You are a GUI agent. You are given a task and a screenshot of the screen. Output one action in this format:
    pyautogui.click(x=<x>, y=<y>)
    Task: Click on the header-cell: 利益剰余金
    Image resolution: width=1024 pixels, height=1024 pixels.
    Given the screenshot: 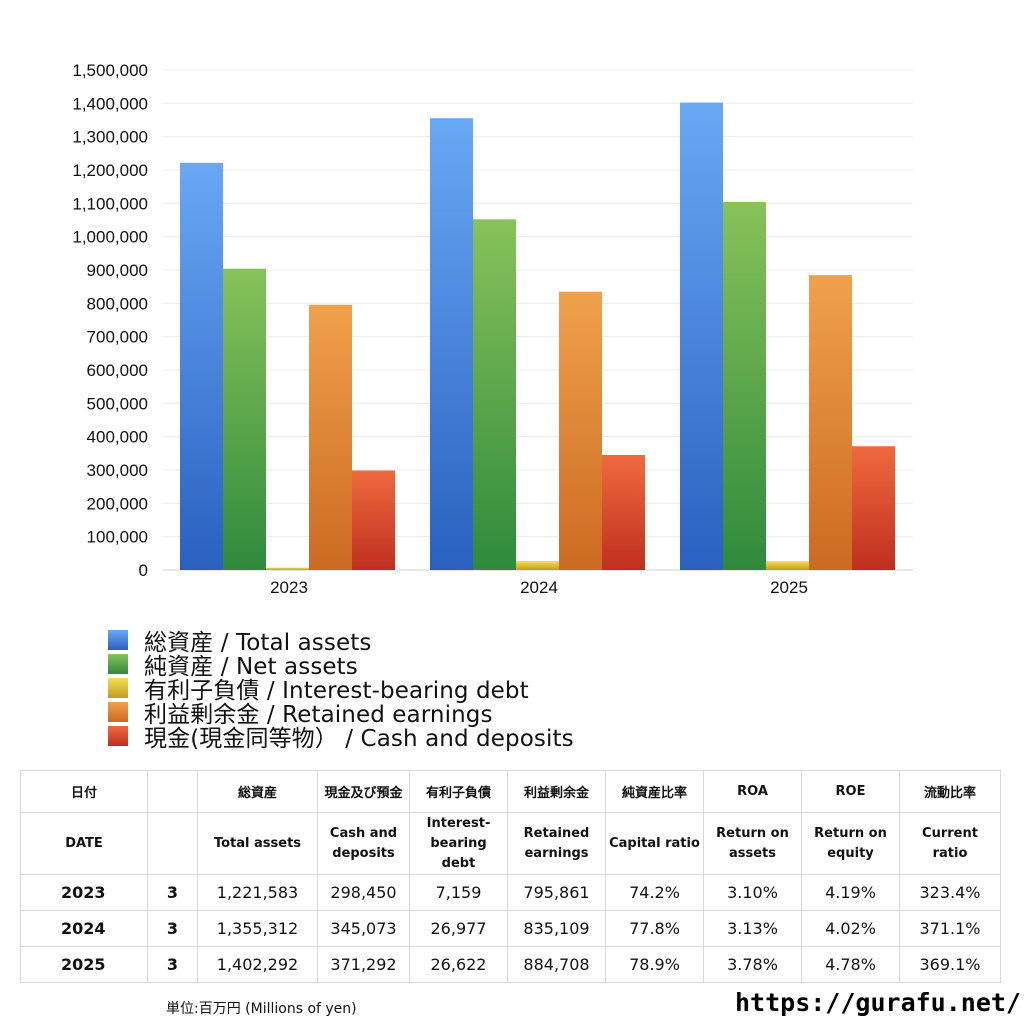 What is the action you would take?
    pyautogui.click(x=556, y=791)
    